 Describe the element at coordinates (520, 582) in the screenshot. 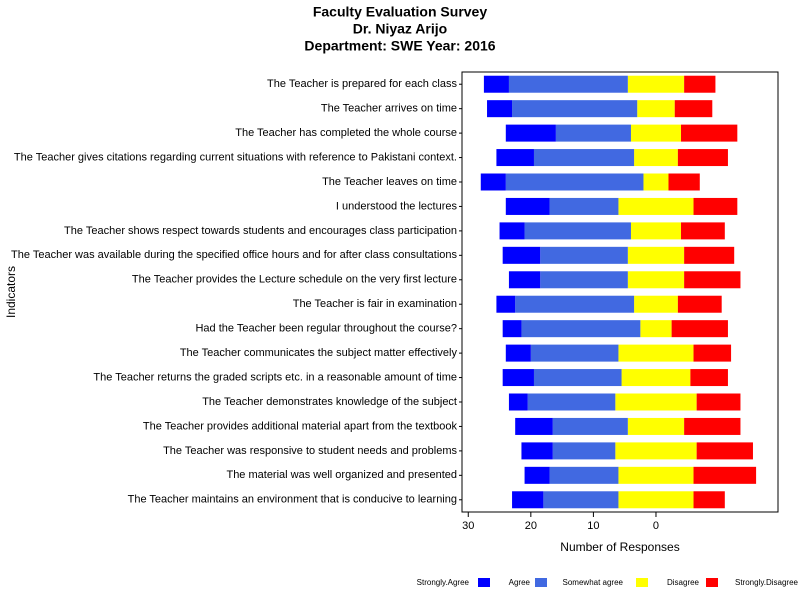

I see `legend-label: Agree` at that location.